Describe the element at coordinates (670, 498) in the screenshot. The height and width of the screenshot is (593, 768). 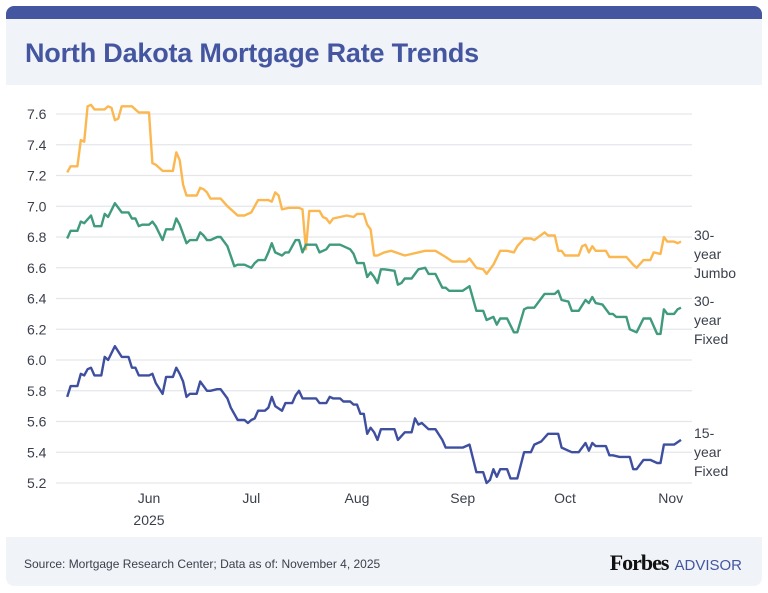
I see `x-tick-label: Nov` at that location.